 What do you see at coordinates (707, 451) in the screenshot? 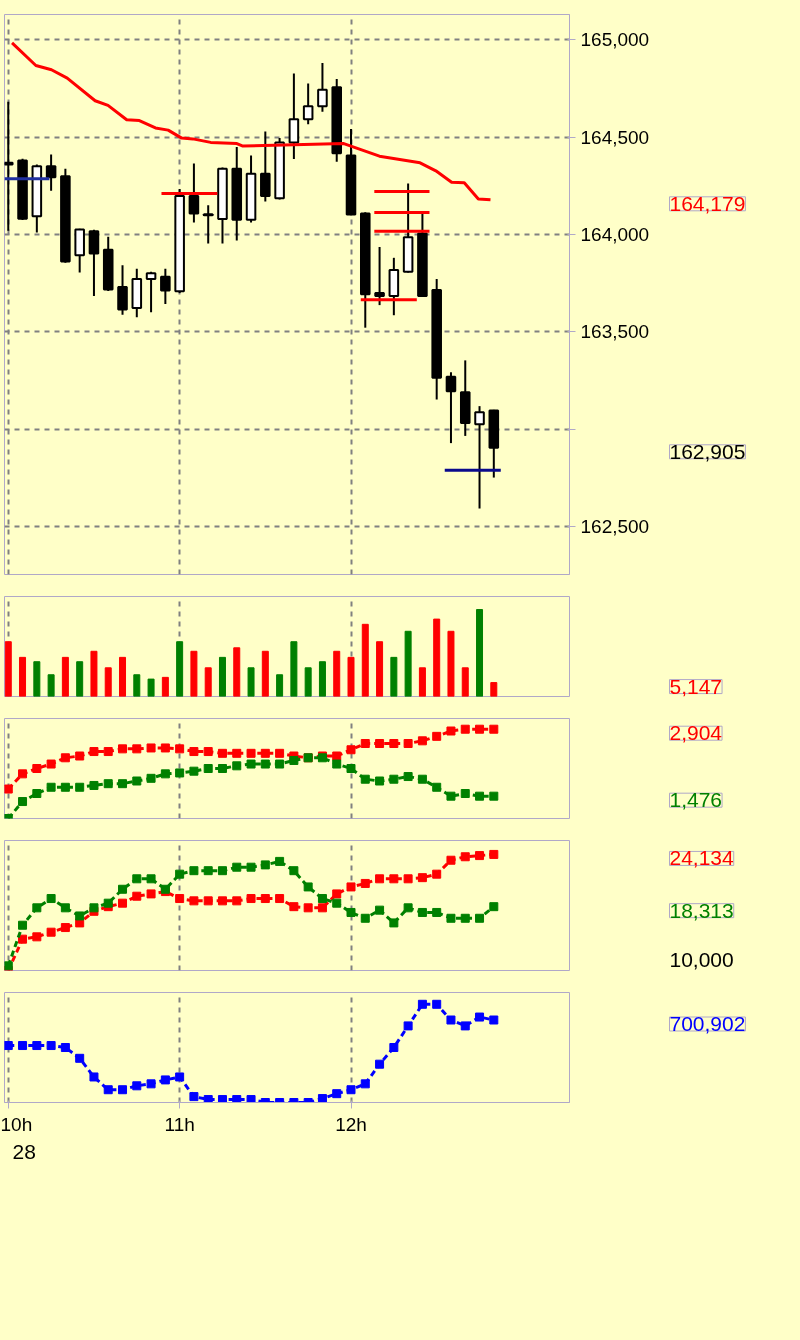
I see `text: 162,905` at bounding box center [707, 451].